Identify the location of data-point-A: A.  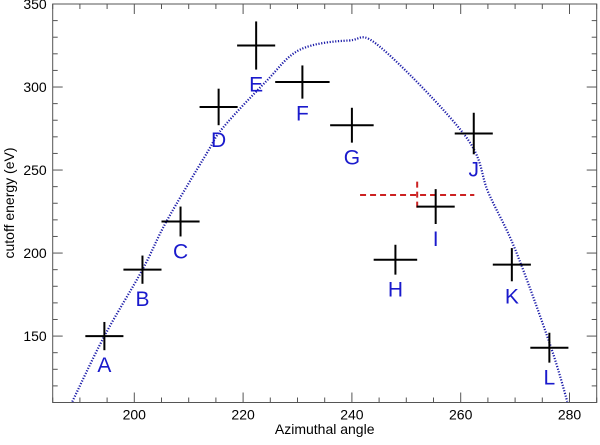
(104, 349).